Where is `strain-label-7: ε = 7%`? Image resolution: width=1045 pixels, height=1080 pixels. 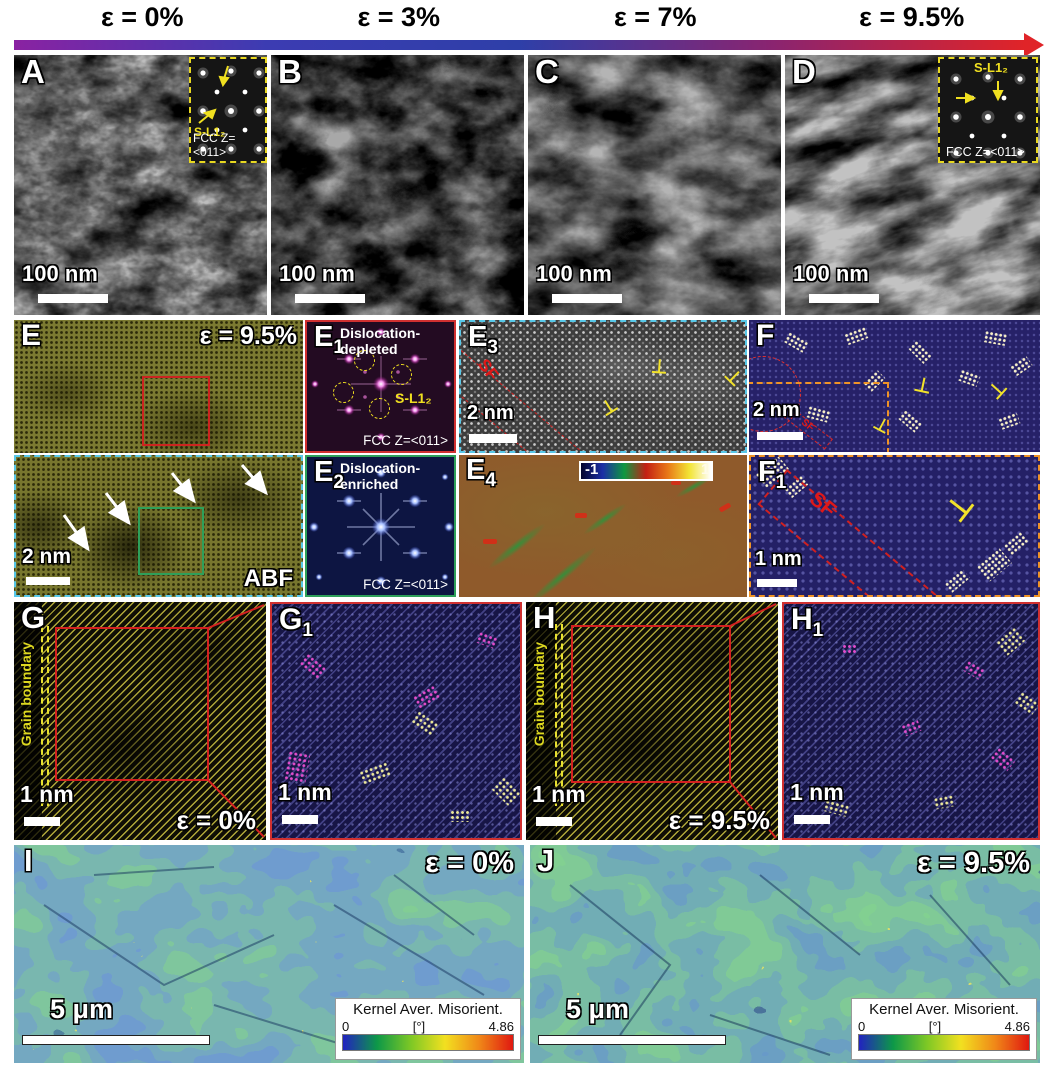 strain-label-7: ε = 7% is located at coordinates (655, 17).